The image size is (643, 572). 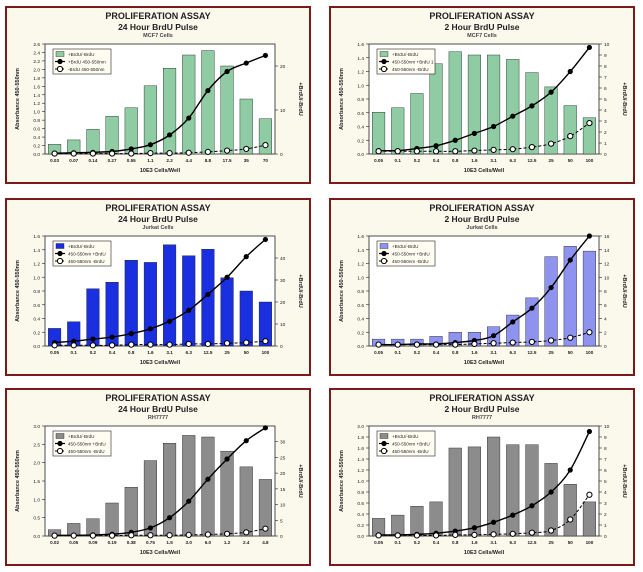 What do you see at coordinates (36, 87) in the screenshot?
I see `y-tick-label: 1.6` at bounding box center [36, 87].